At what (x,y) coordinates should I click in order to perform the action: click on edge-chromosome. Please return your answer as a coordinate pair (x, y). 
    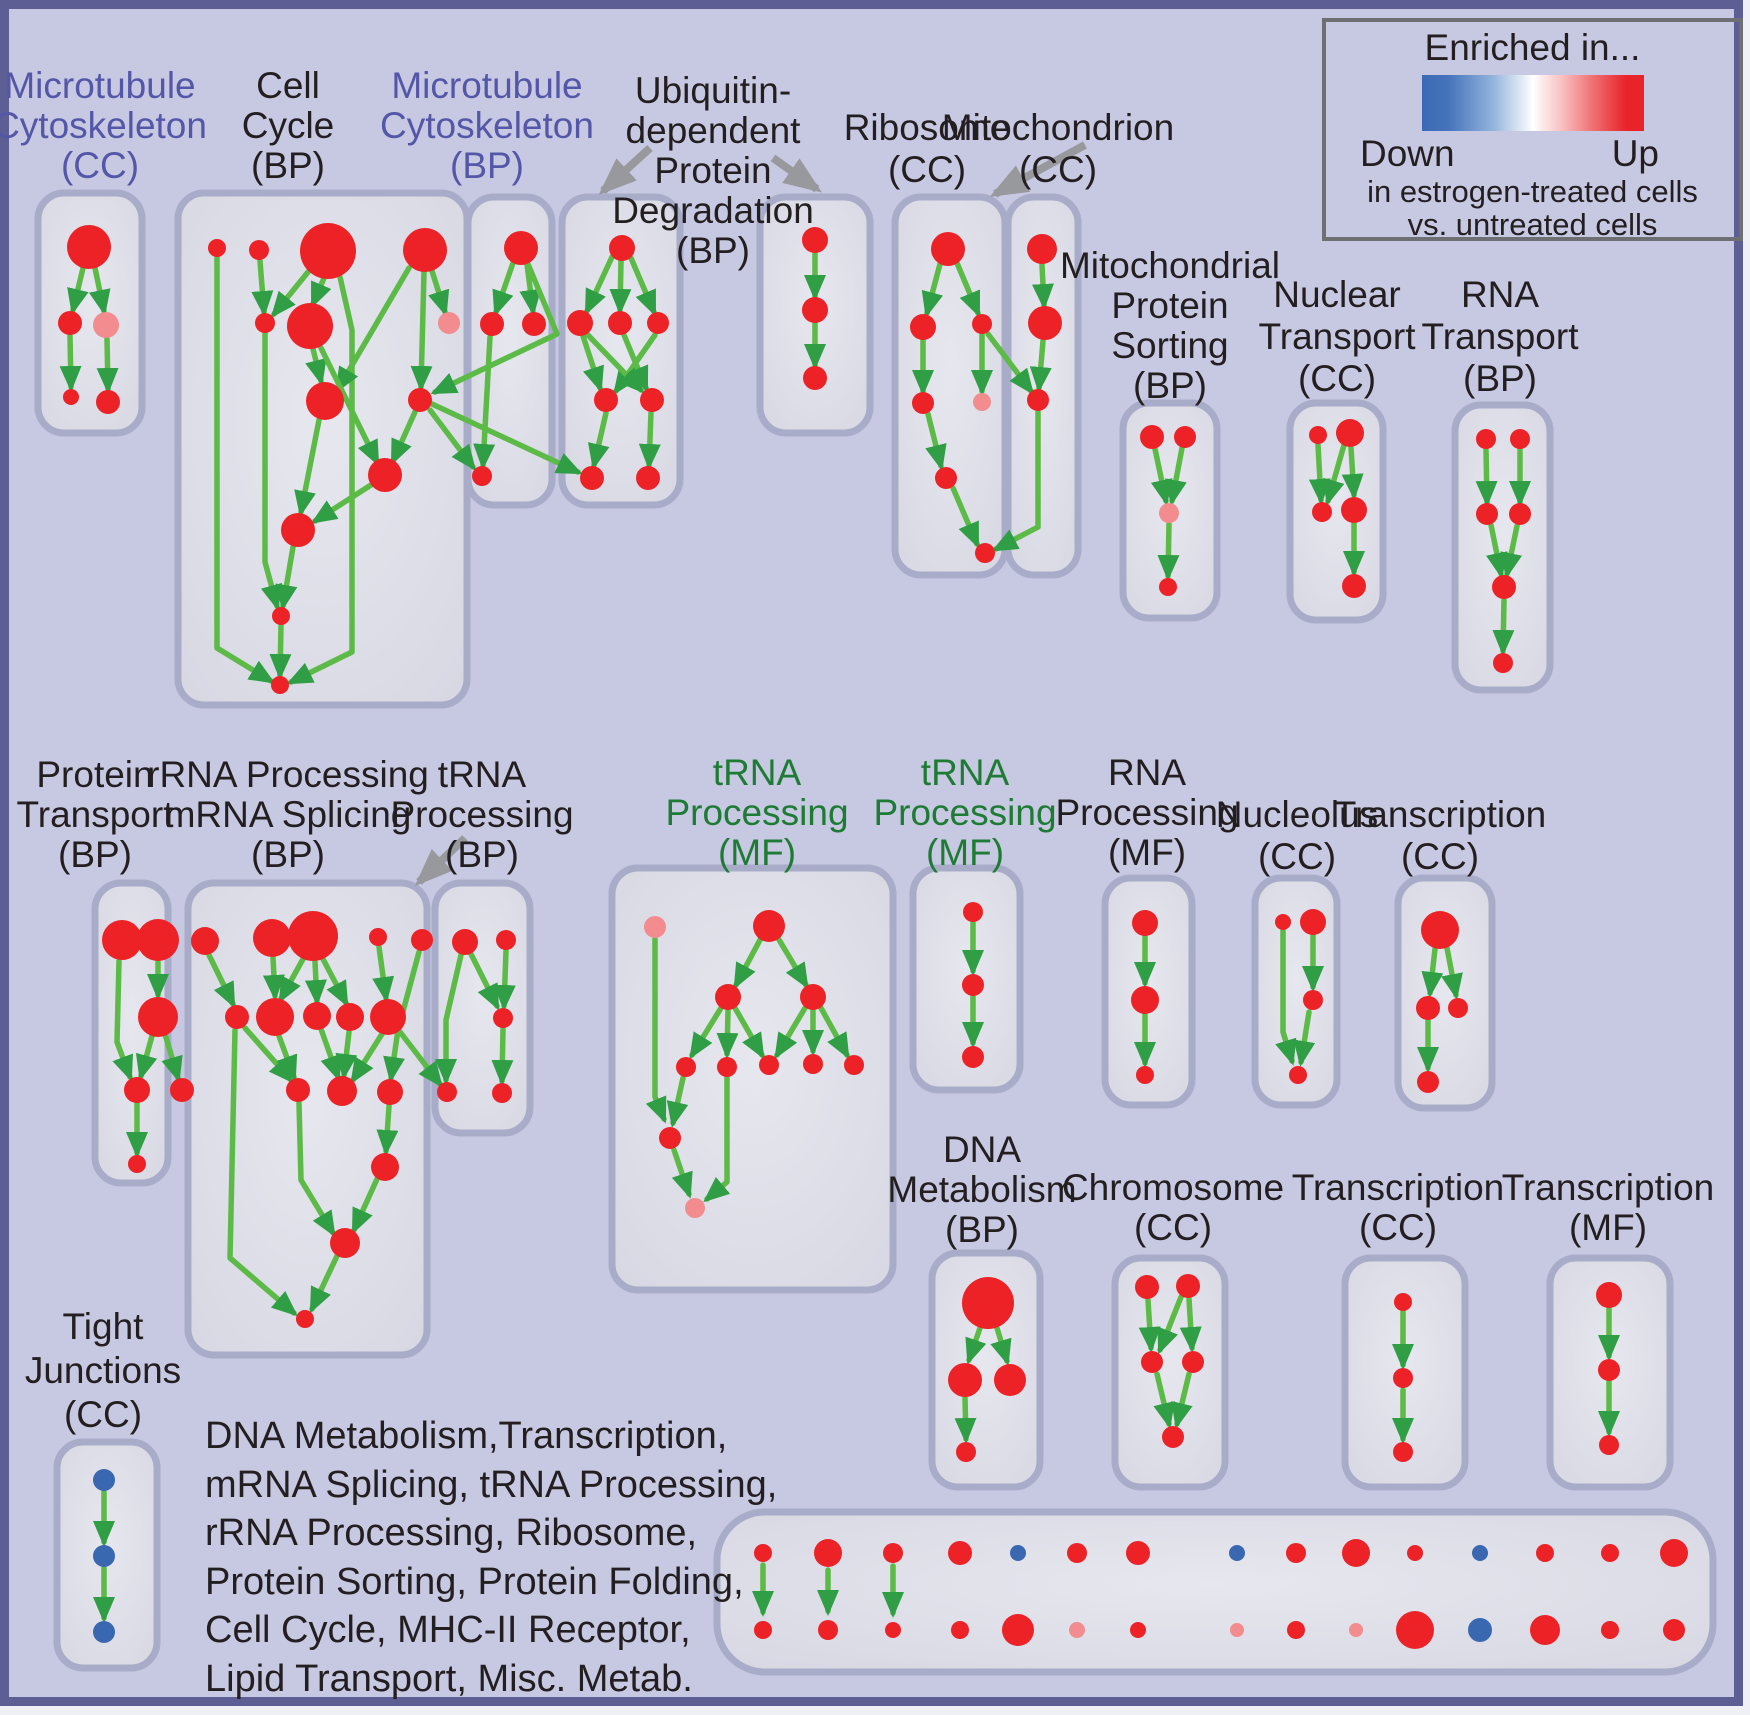
    Looking at the image, I should click on (1149, 1325).